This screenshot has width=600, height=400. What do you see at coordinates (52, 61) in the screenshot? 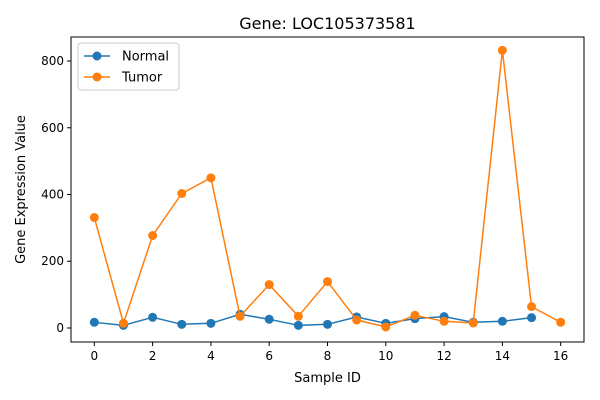
I see `y-tick-label: 800` at bounding box center [52, 61].